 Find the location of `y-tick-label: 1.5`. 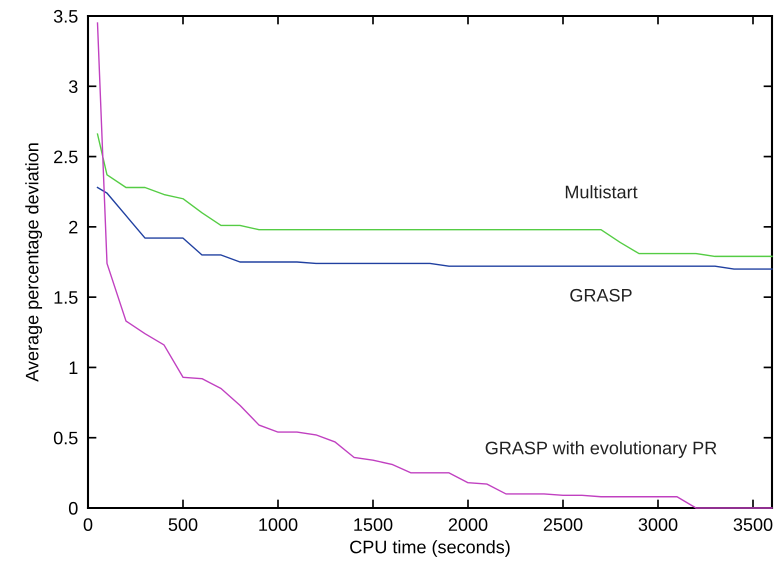

y-tick-label: 1.5 is located at coordinates (66, 297).